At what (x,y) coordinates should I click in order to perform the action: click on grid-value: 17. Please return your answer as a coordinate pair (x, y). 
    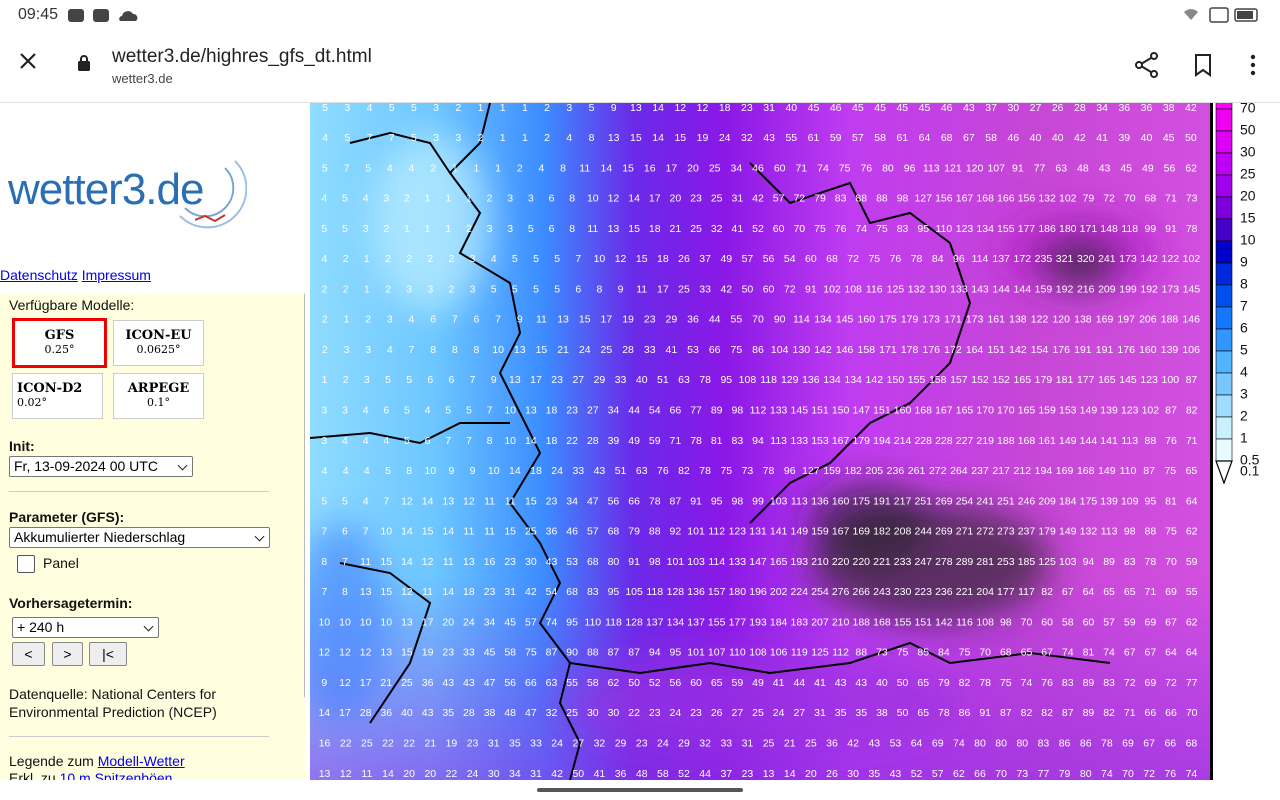
    Looking at the image, I should click on (663, 289).